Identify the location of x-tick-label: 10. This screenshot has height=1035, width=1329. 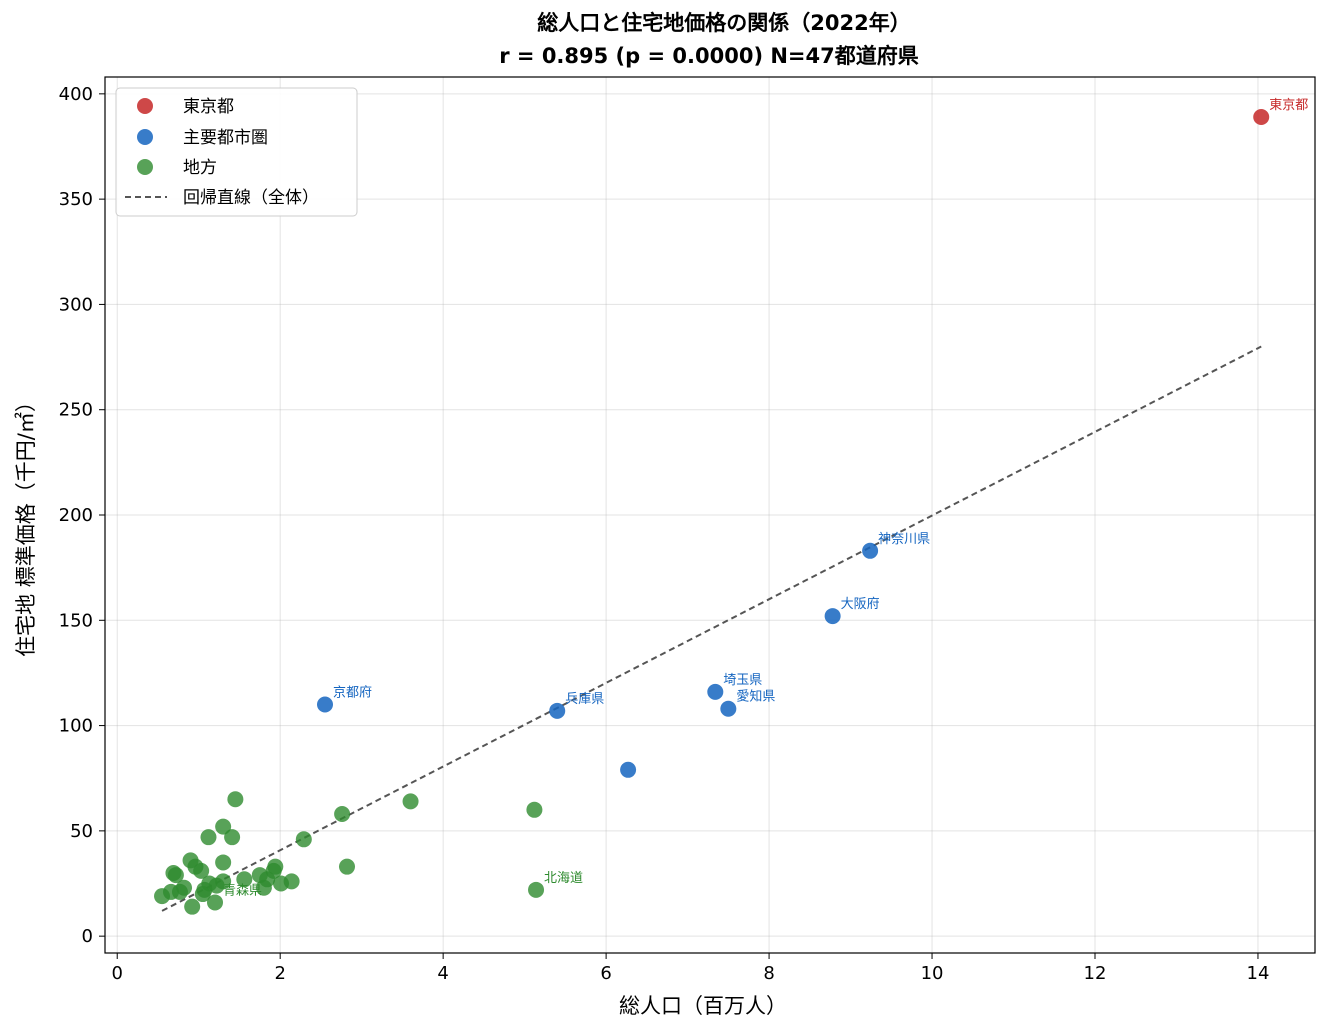
(932, 973).